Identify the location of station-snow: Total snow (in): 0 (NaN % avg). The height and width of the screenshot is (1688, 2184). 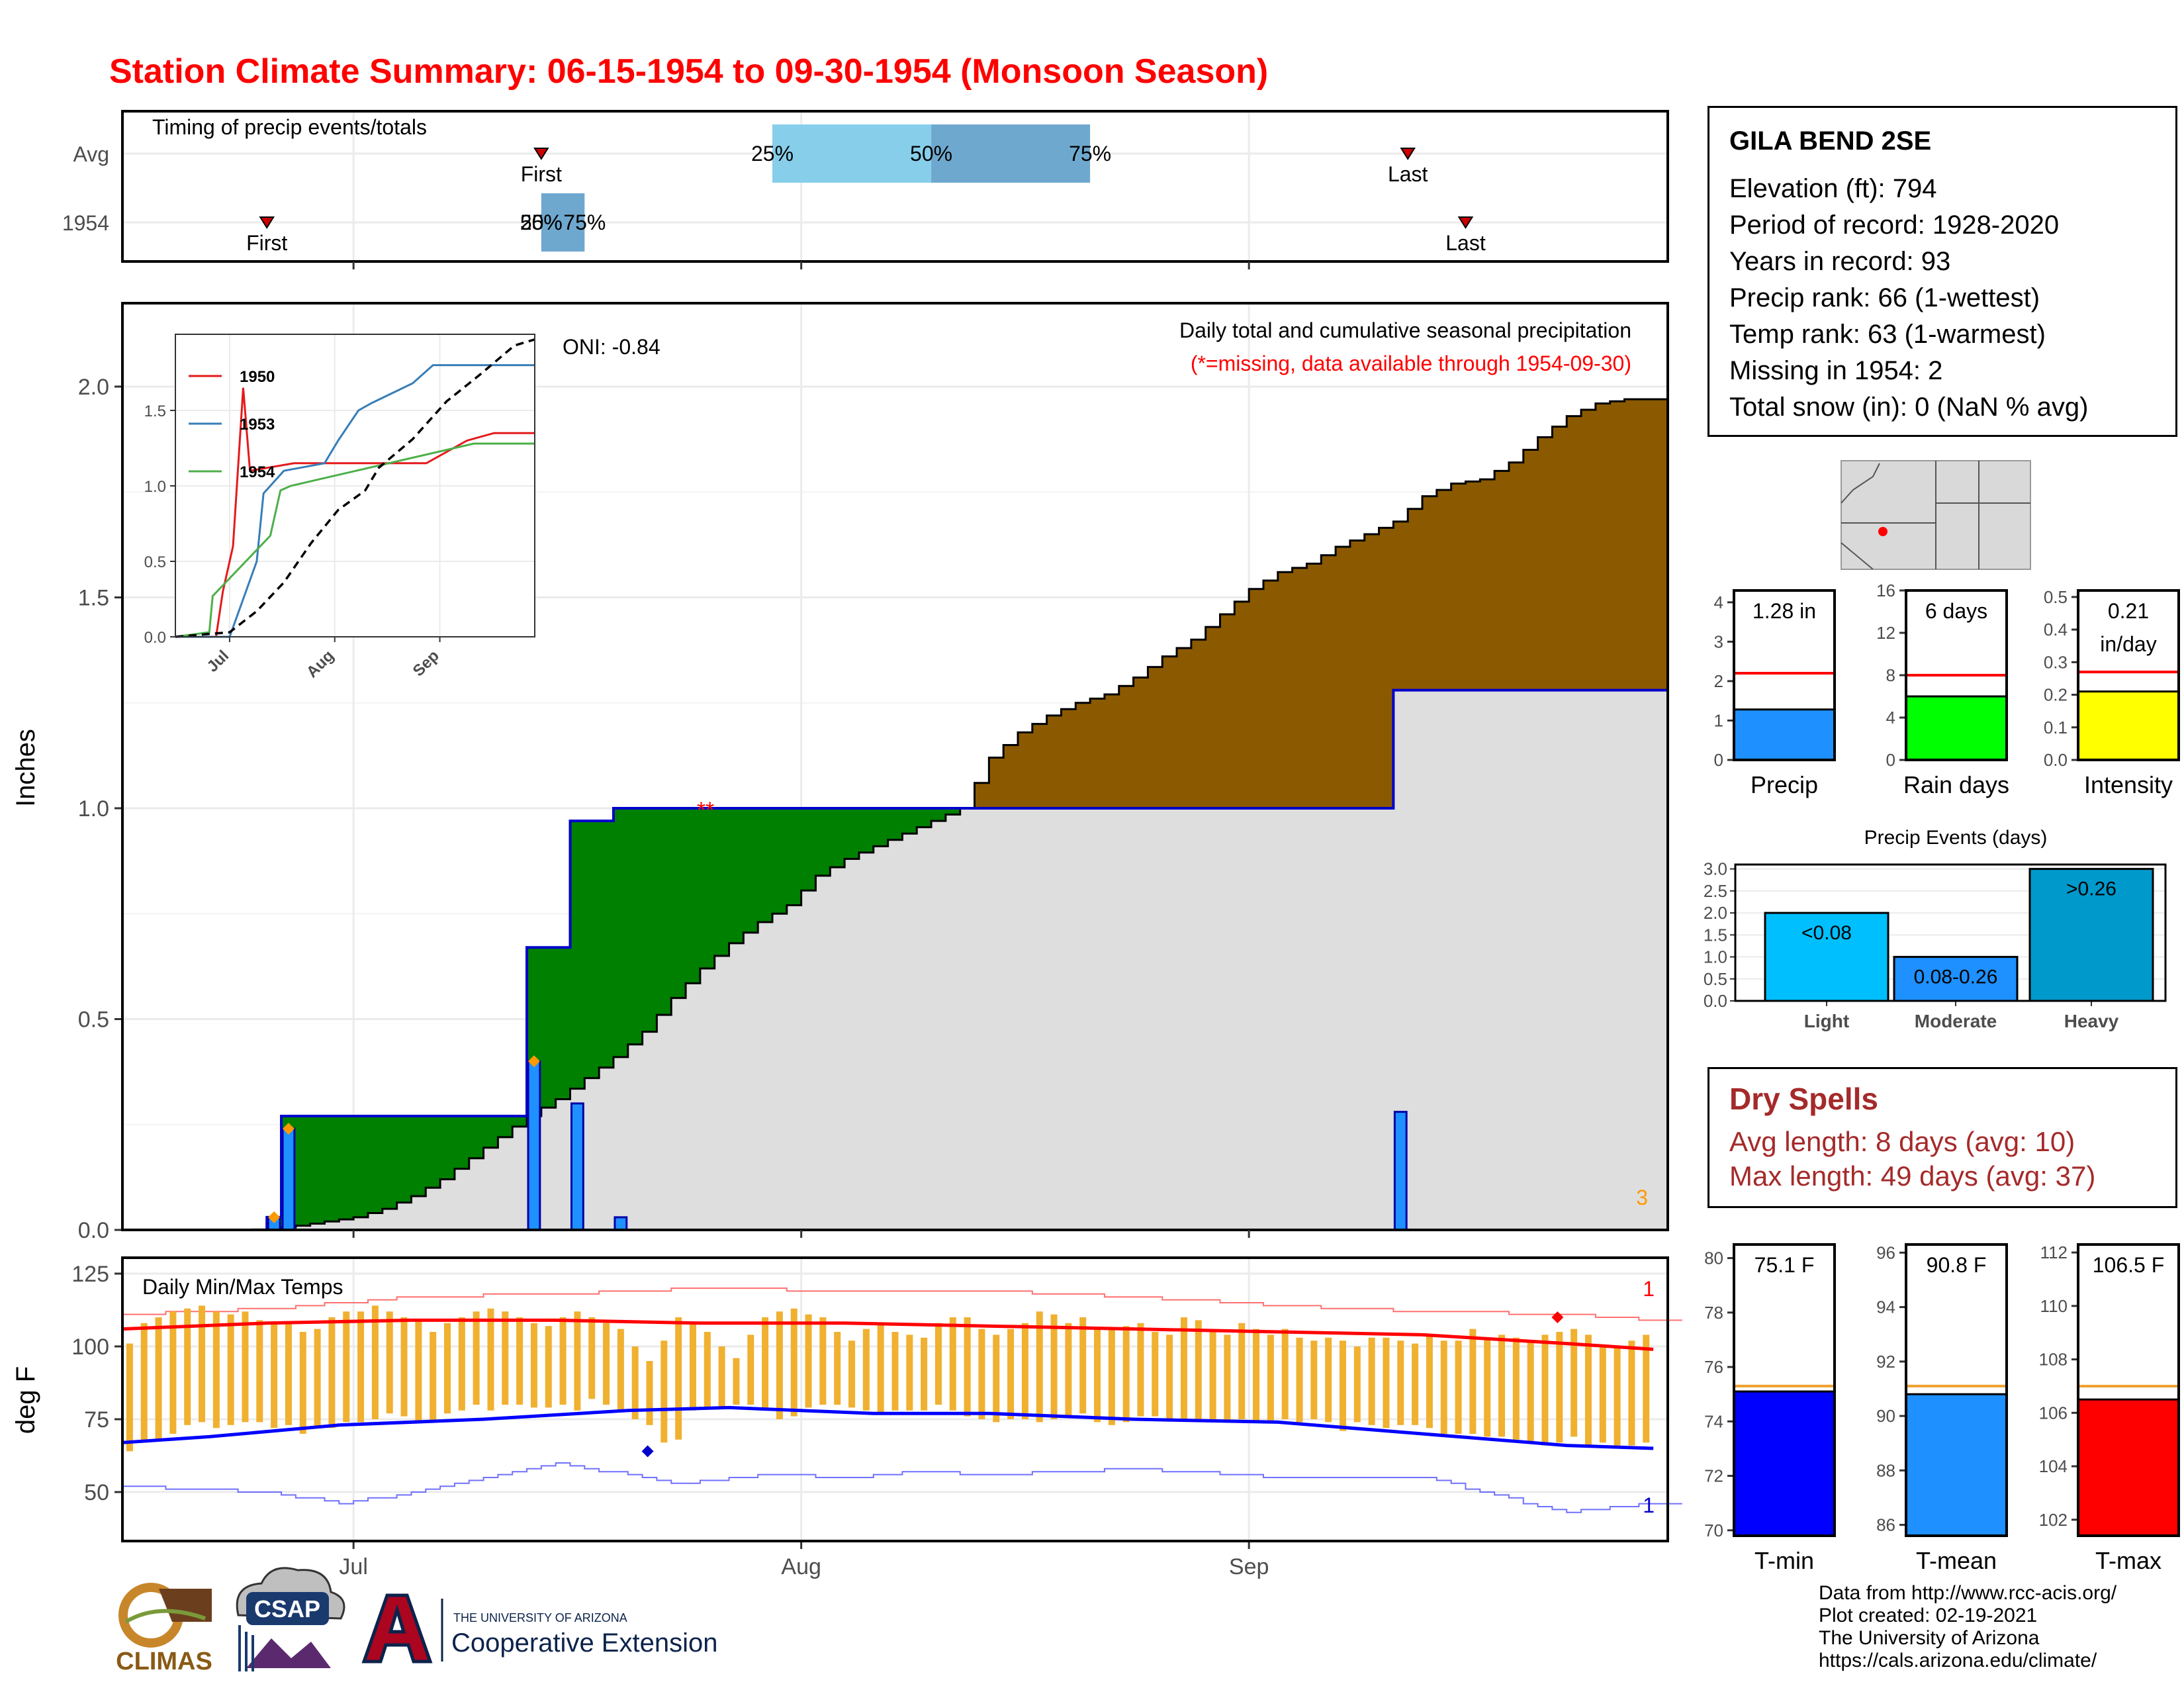
(1909, 407).